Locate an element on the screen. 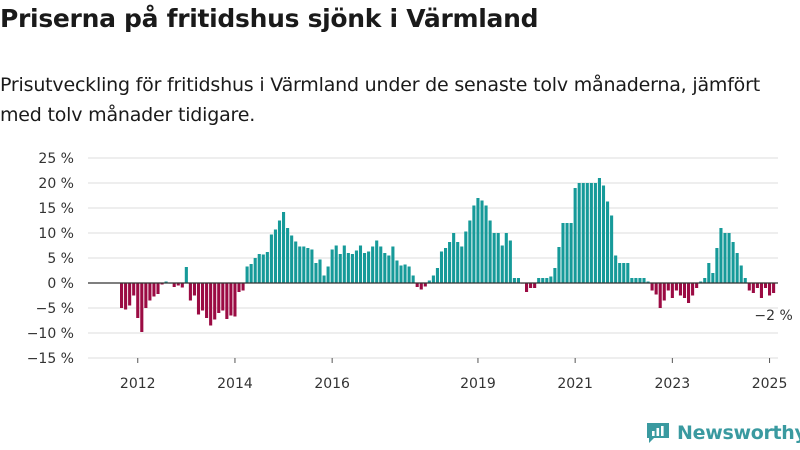 This screenshot has width=800, height=450. y-tick-label: 15 % is located at coordinates (56, 209).